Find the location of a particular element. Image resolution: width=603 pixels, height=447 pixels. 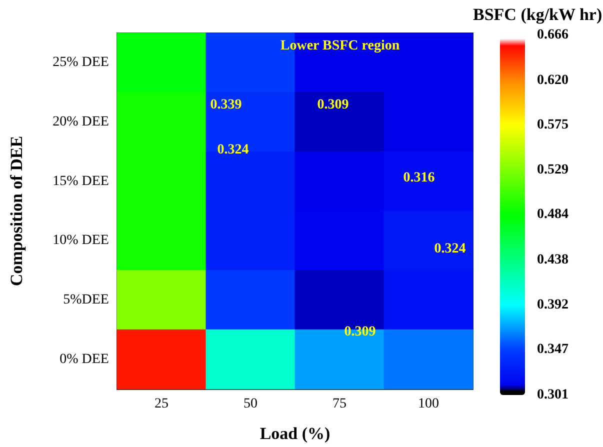

y-tick-label: 25% DEE is located at coordinates (80, 62).